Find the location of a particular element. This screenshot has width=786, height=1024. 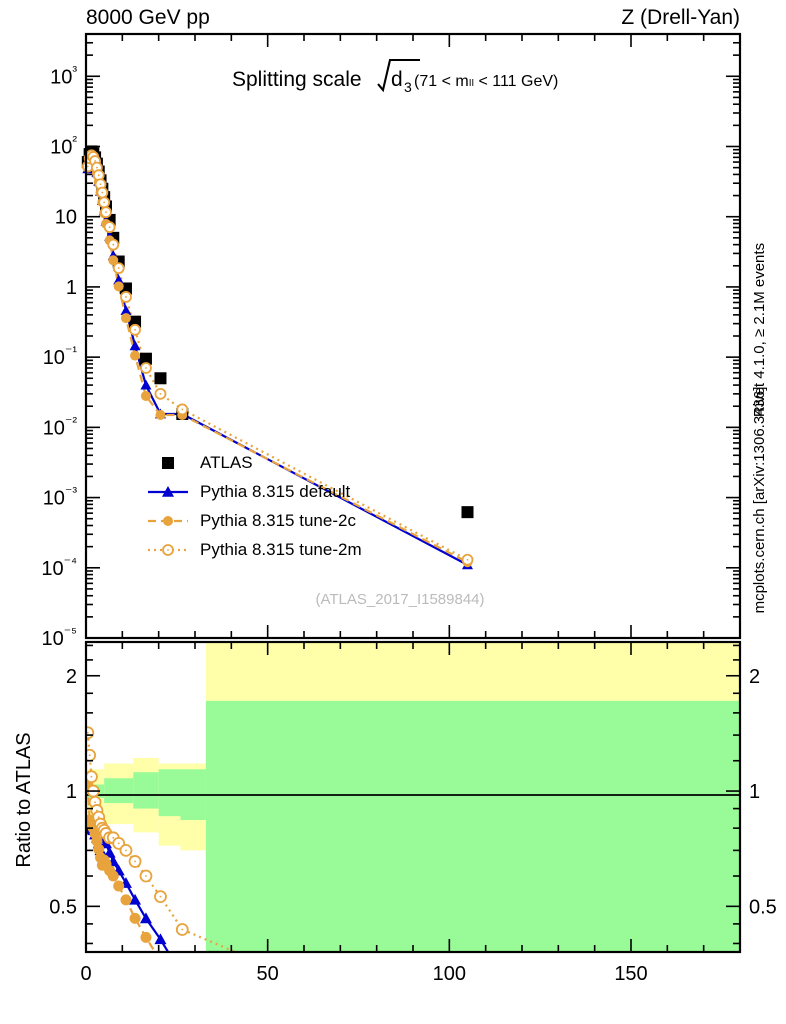

ratio-ytick-labels-right: 210.5 is located at coordinates (763, 792).